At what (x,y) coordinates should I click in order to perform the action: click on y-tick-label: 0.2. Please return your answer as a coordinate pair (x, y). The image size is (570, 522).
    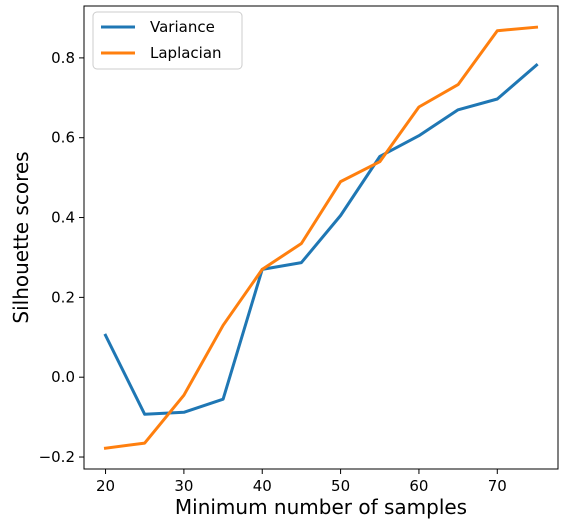
    Looking at the image, I should click on (63, 297).